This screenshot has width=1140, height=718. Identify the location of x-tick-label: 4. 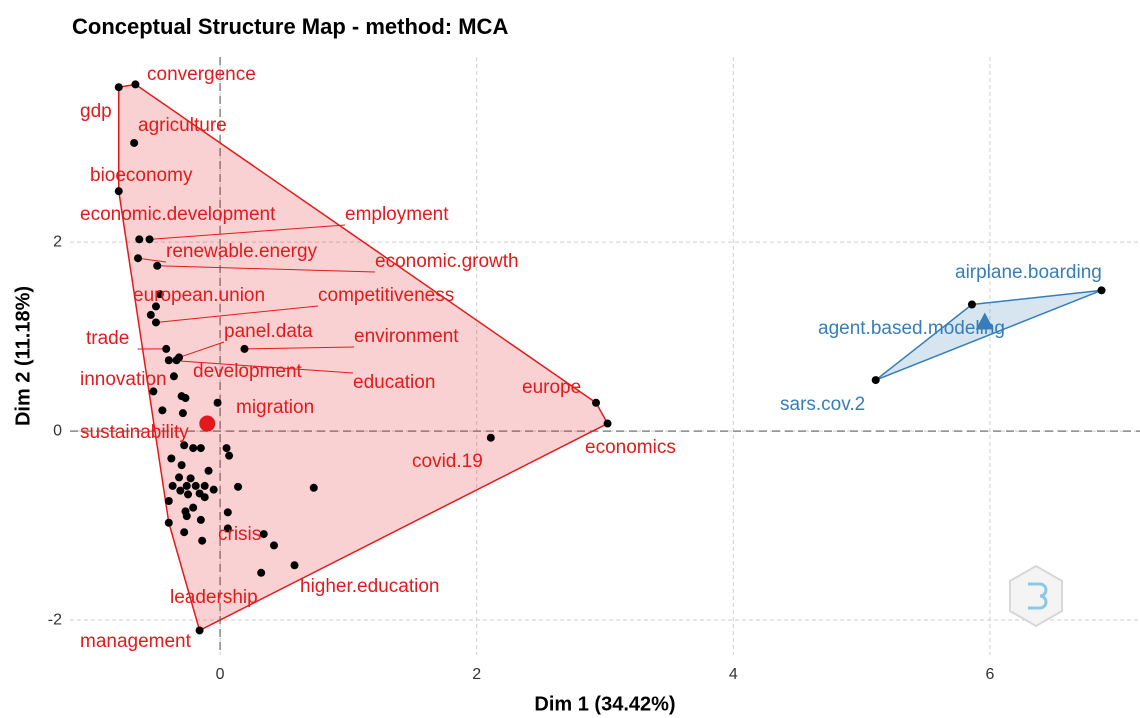
(733, 674).